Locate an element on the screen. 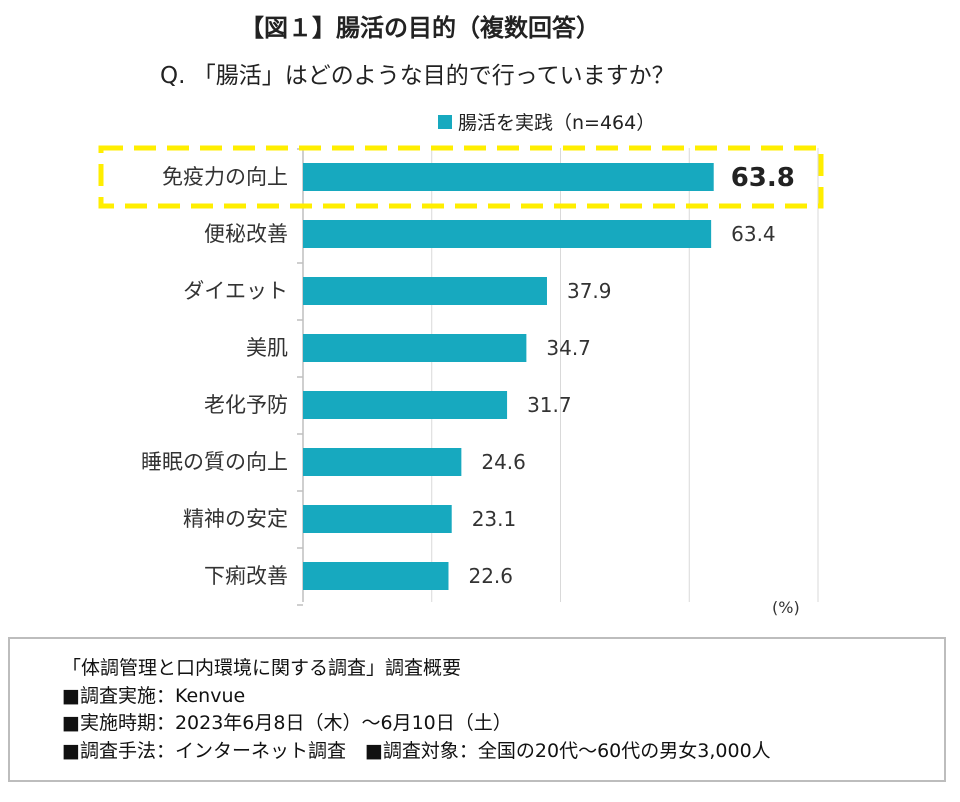 The height and width of the screenshot is (802, 960). highlight-box is located at coordinates (461, 177).